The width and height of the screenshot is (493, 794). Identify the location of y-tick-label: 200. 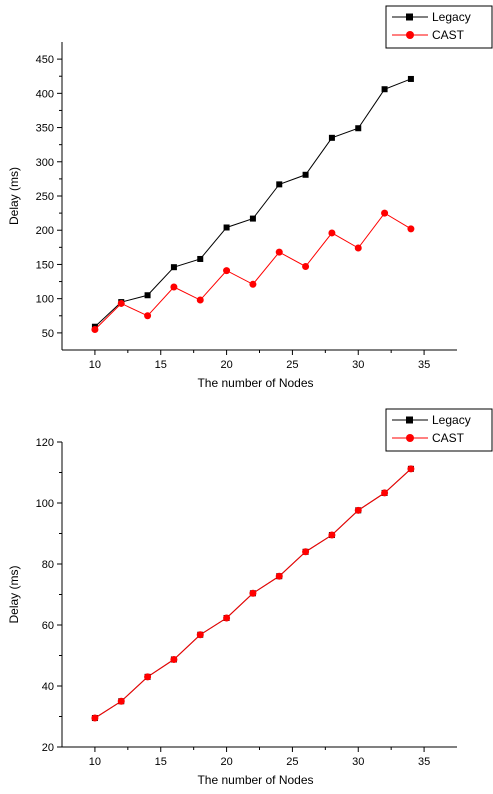
(45, 231).